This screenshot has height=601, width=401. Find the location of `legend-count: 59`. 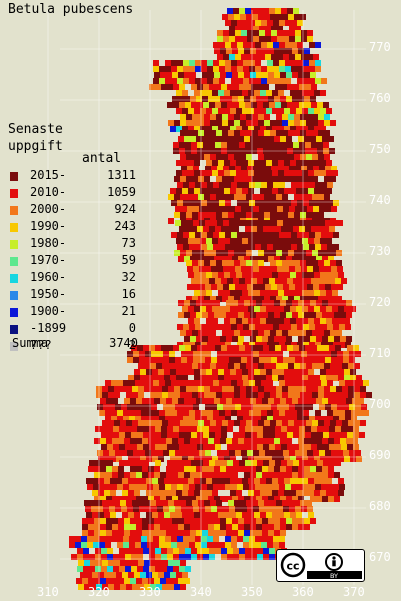

legend-count: 59 is located at coordinates (128, 260).